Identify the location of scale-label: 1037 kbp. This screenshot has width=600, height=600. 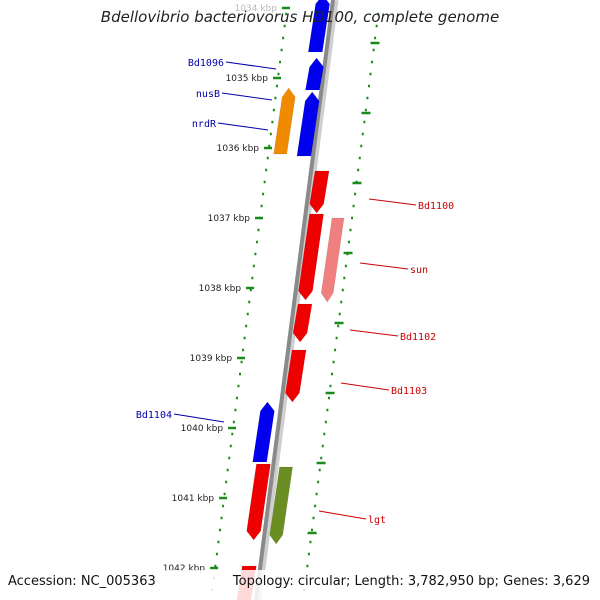
(229, 219).